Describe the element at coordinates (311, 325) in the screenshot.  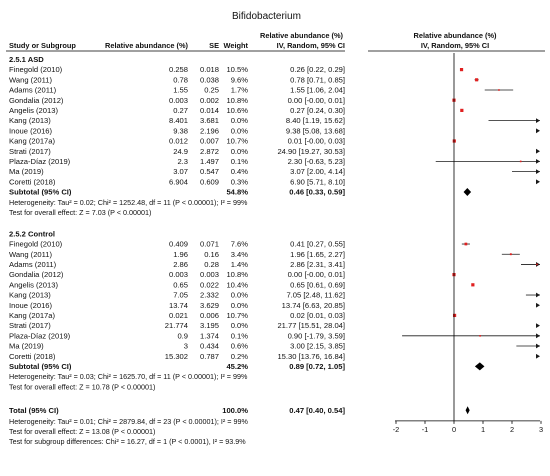
I see `effect-ci: 21.77 [15.51, 28.04]` at that location.